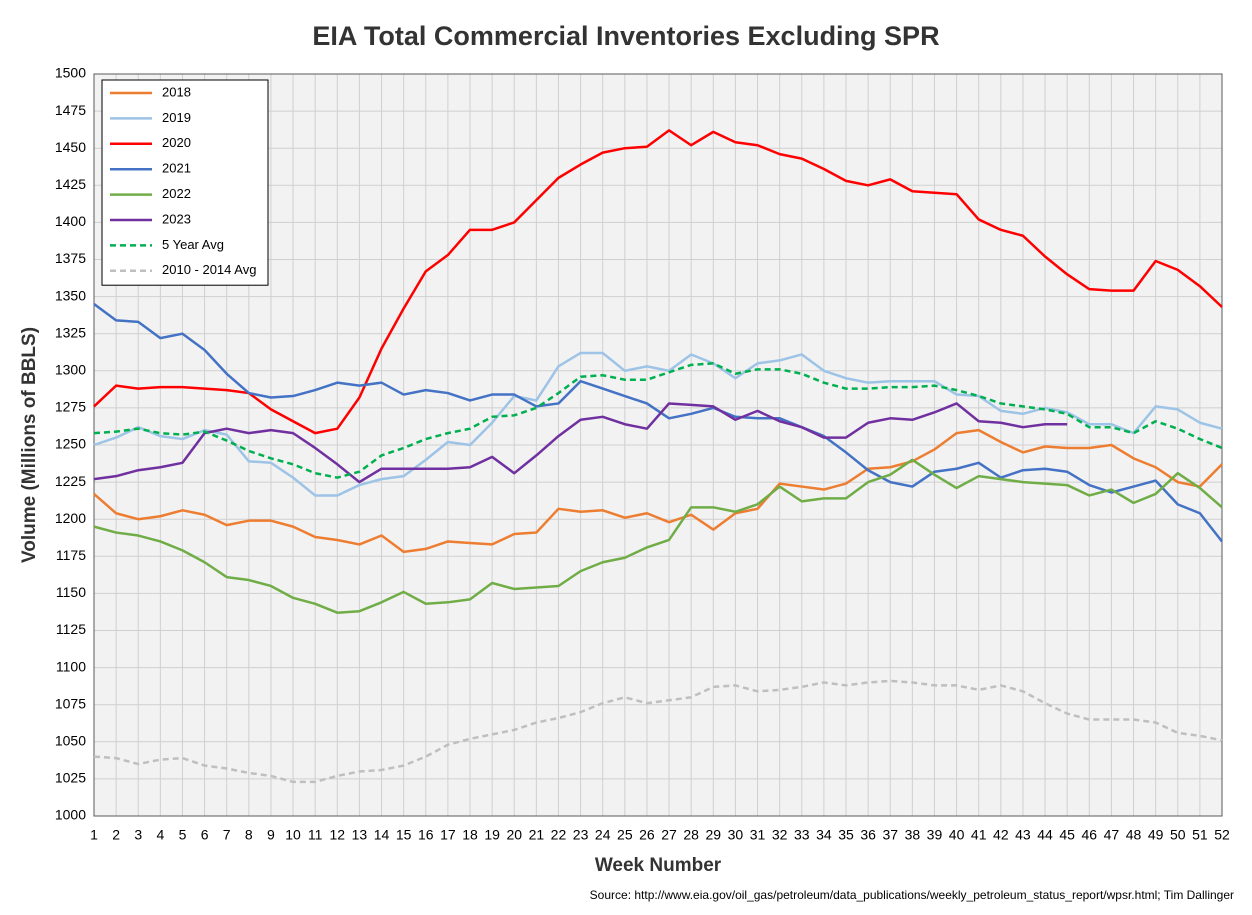 This screenshot has height=915, width=1252. What do you see at coordinates (176, 193) in the screenshot?
I see `legend-label: 2022` at bounding box center [176, 193].